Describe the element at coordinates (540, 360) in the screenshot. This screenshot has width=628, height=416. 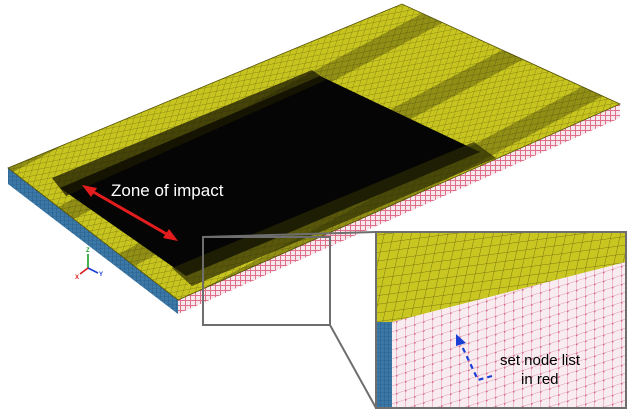
I see `node-list-label-line1: set node list` at that location.